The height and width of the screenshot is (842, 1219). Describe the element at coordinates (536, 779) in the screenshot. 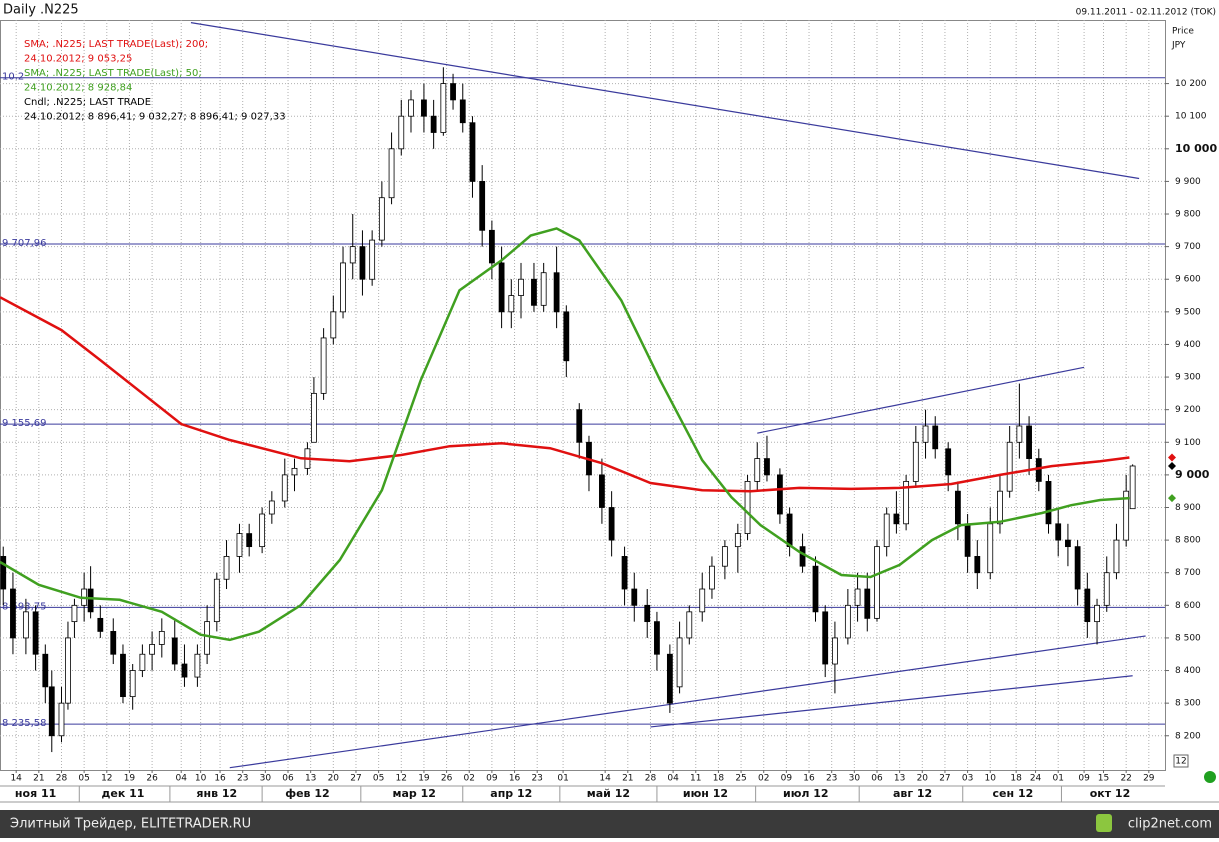

I see `x-tick-label: 23` at that location.